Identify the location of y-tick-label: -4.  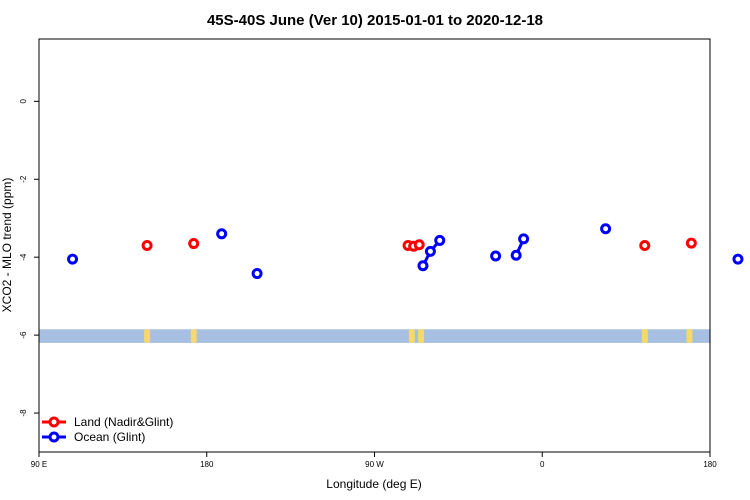
(23, 257).